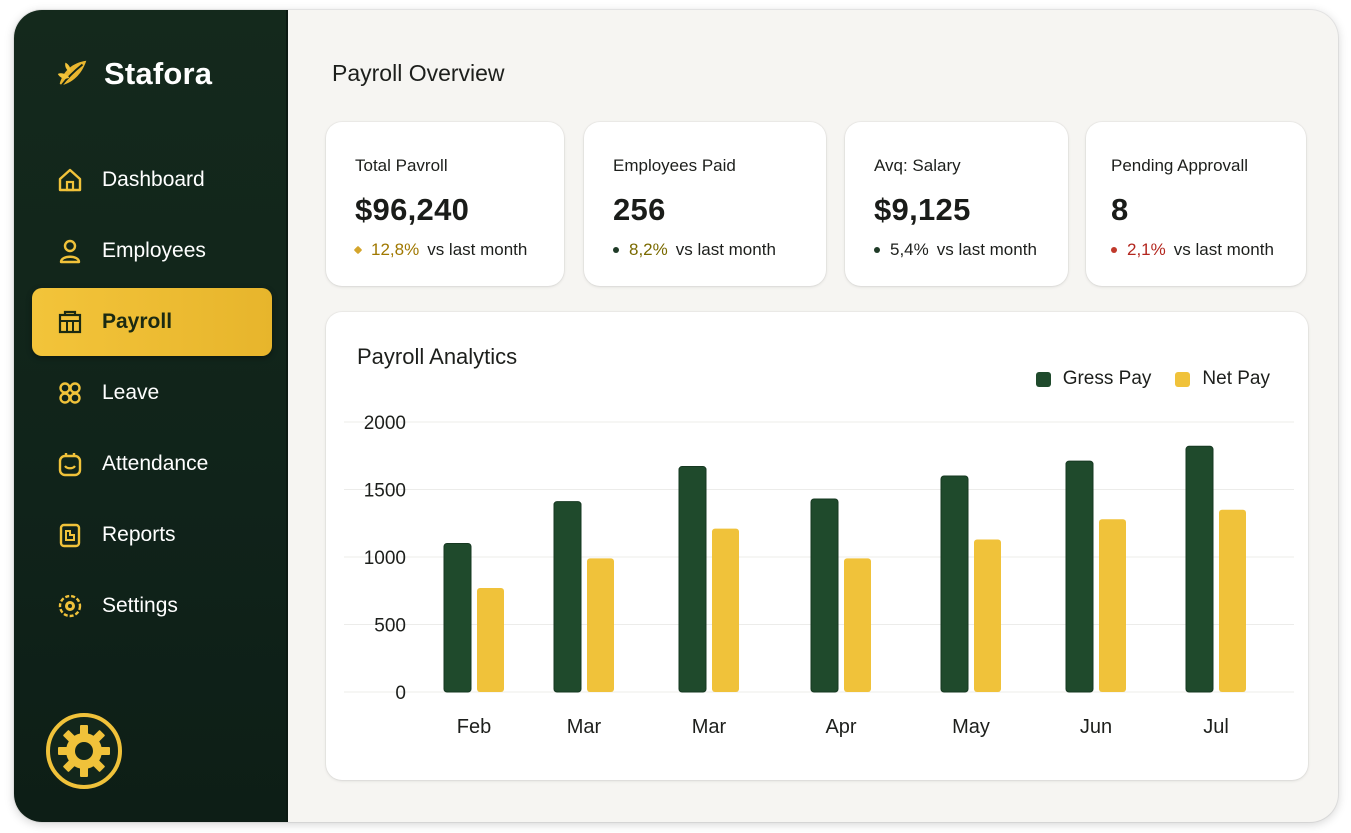 The image size is (1351, 833). Describe the element at coordinates (474, 727) in the screenshot. I see `x-tick-label: Feb` at that location.